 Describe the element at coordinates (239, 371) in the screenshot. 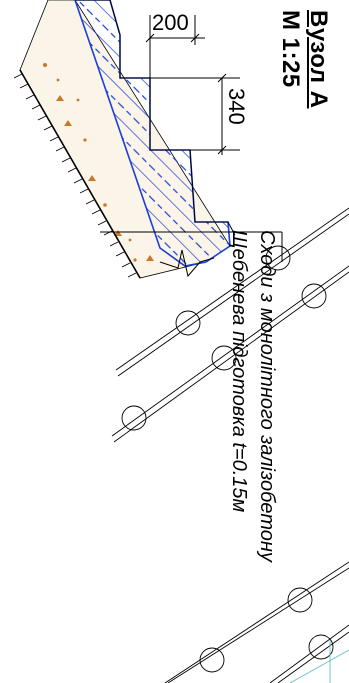

I see `annotation-gravel: Щебенева підготовка t=0.15м` at that location.